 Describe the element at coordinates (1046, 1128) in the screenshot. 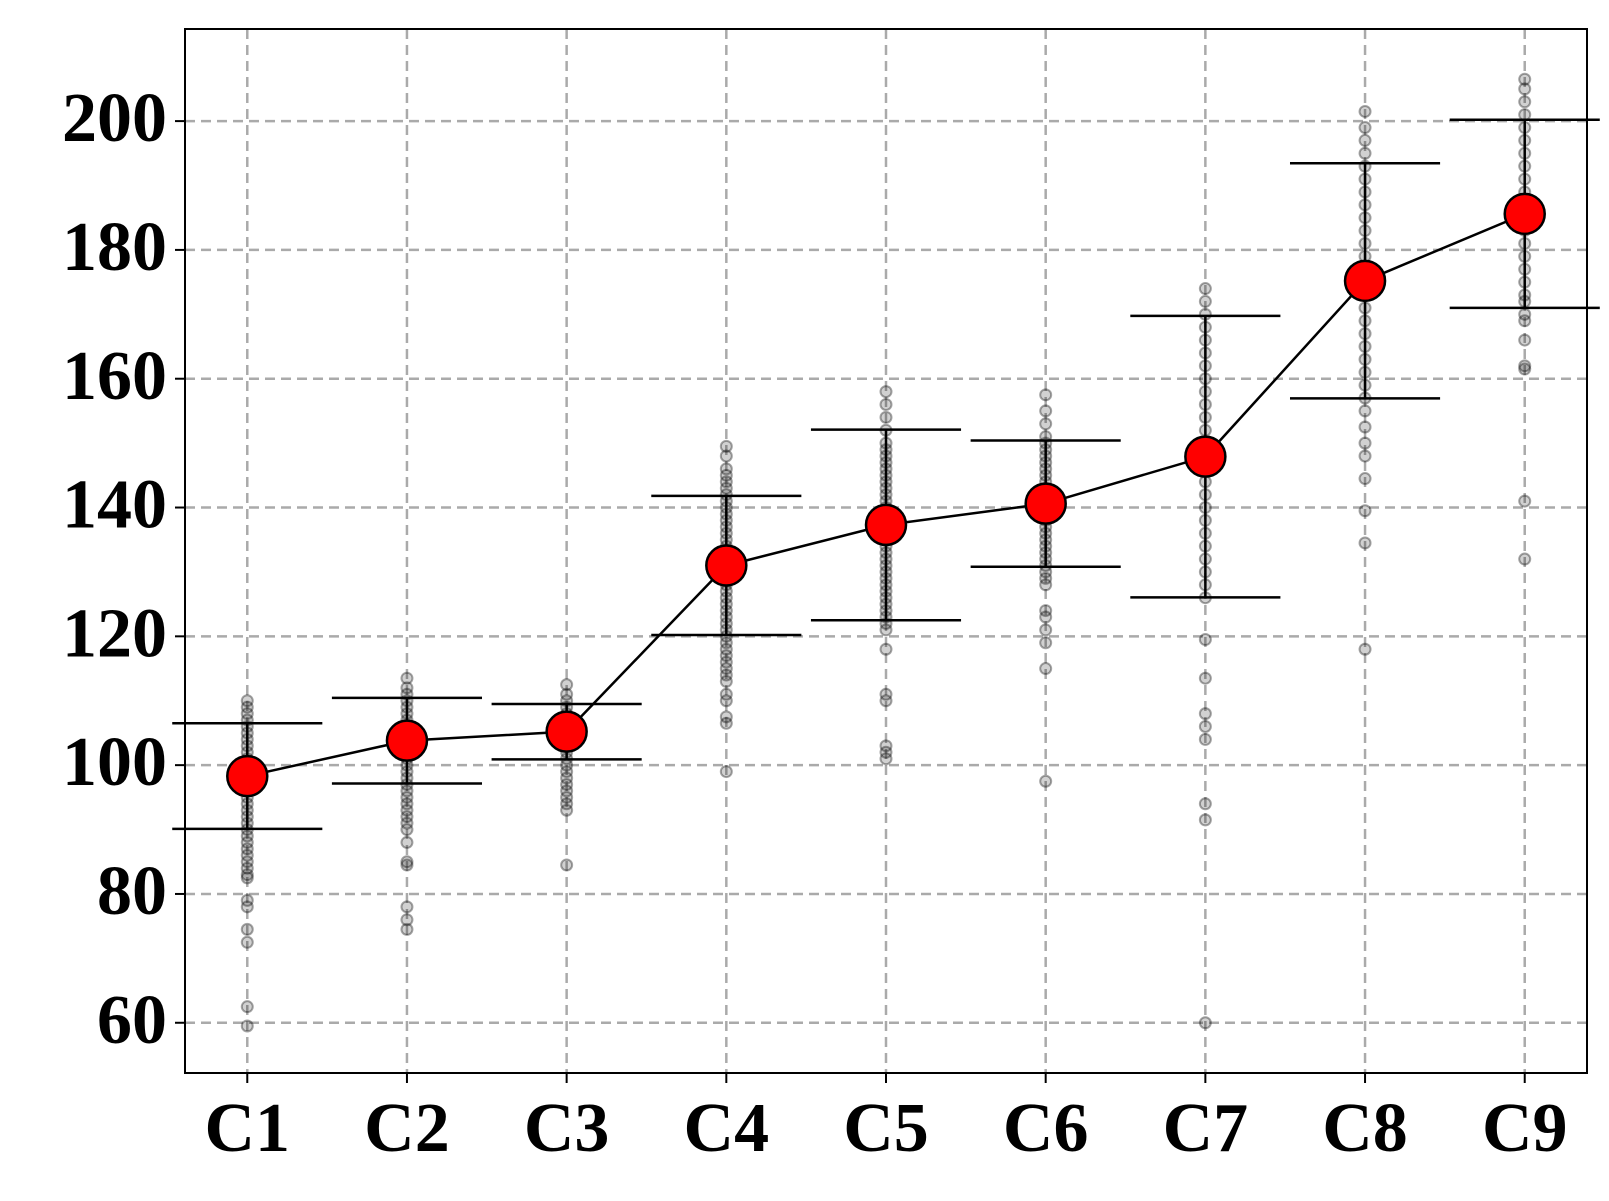

I see `x-tick-label: C6` at that location.